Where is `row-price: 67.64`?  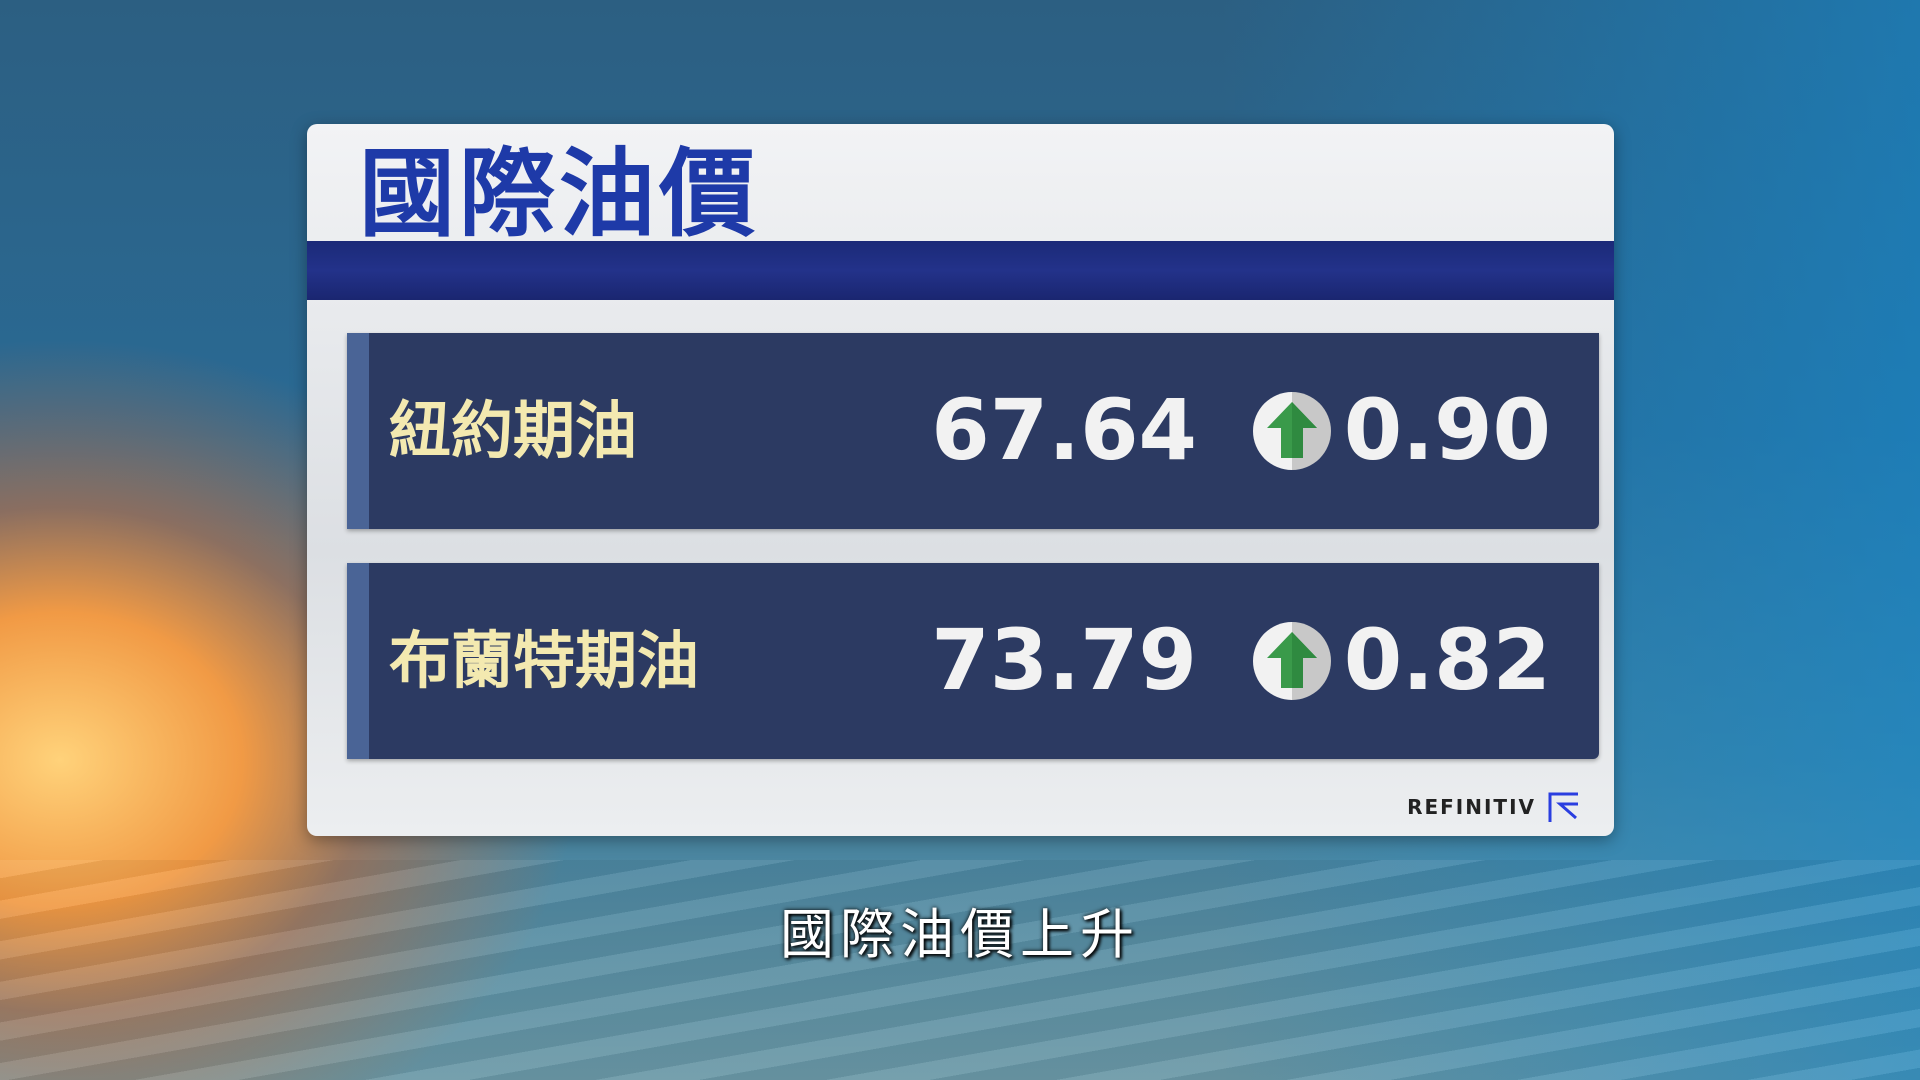
row-price: 67.64 is located at coordinates (1064, 430).